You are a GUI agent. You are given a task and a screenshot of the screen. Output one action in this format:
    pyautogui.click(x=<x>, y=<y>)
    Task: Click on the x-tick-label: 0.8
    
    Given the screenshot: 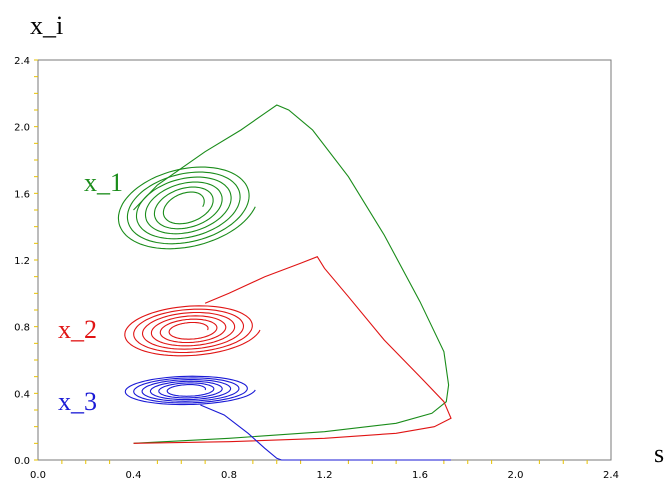 What is the action you would take?
    pyautogui.click(x=229, y=475)
    